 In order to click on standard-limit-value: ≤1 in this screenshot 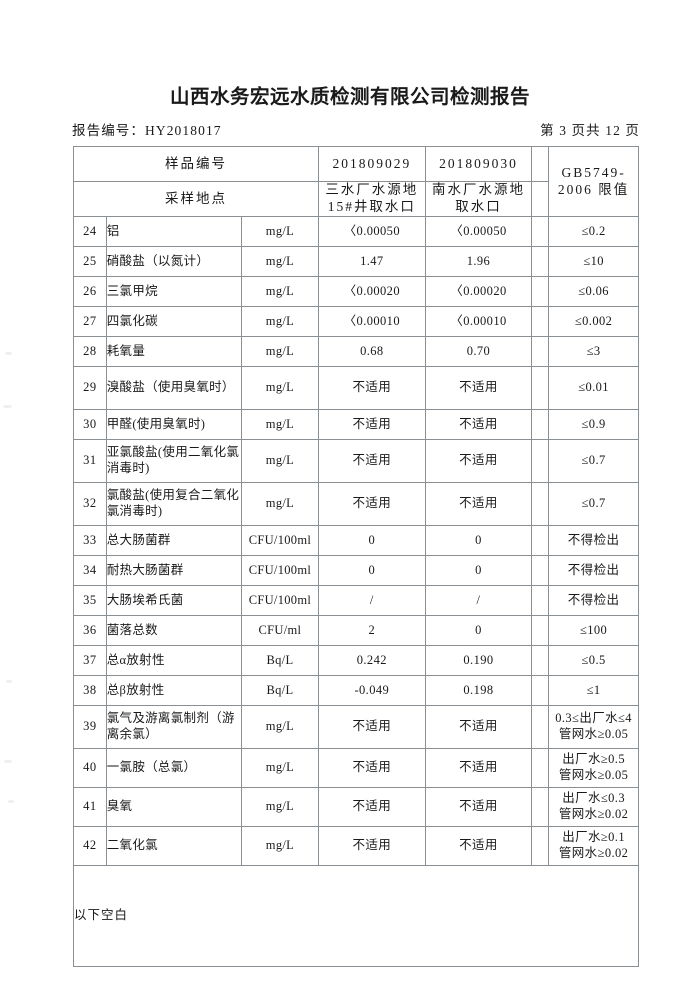, I will do `click(593, 690)`.